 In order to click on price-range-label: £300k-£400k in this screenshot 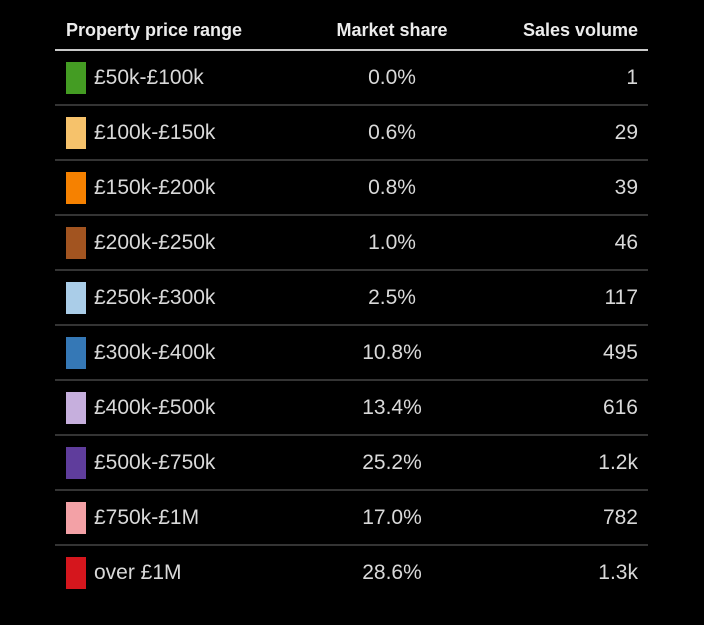, I will do `click(155, 352)`.